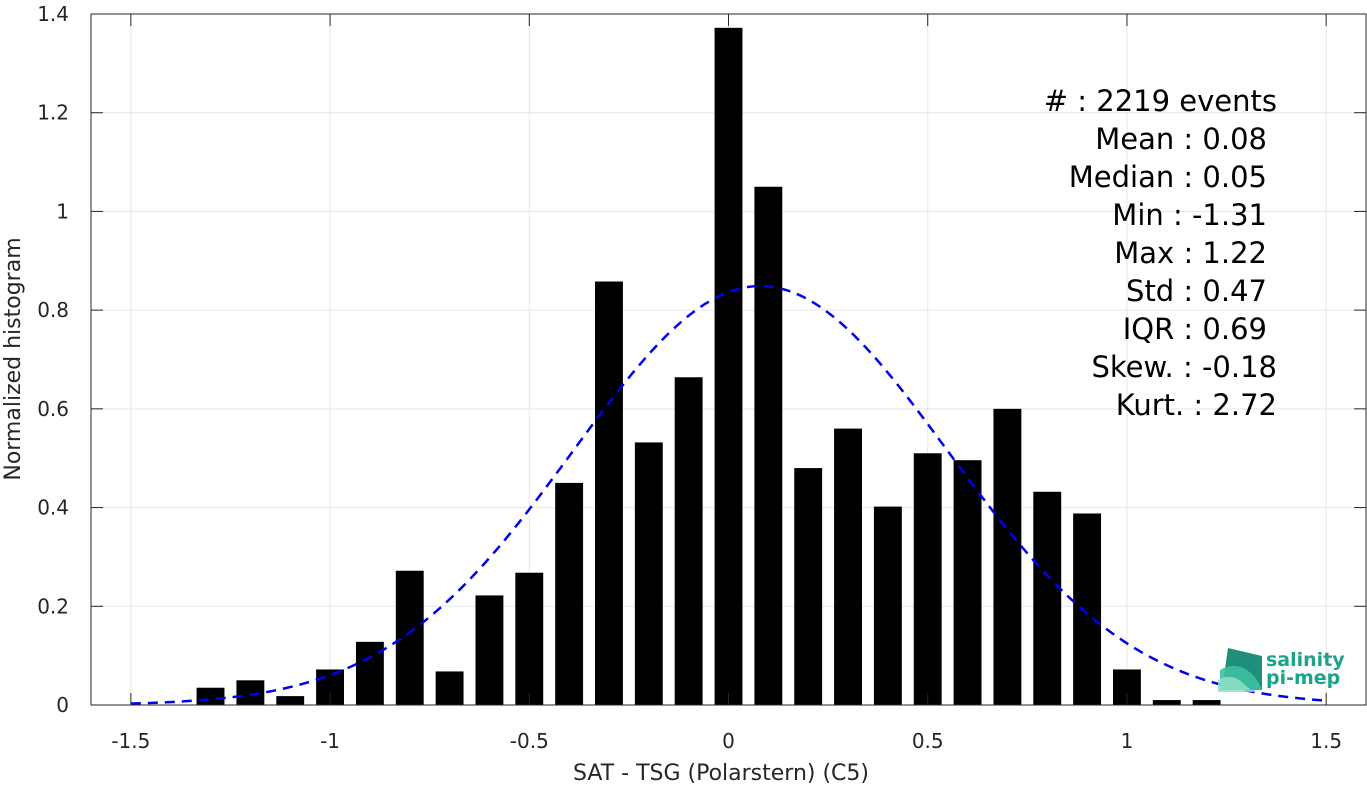 Image resolution: width=1367 pixels, height=785 pixels. Describe the element at coordinates (13, 358) in the screenshot. I see `y-axis-label: Normalized histogram` at that location.